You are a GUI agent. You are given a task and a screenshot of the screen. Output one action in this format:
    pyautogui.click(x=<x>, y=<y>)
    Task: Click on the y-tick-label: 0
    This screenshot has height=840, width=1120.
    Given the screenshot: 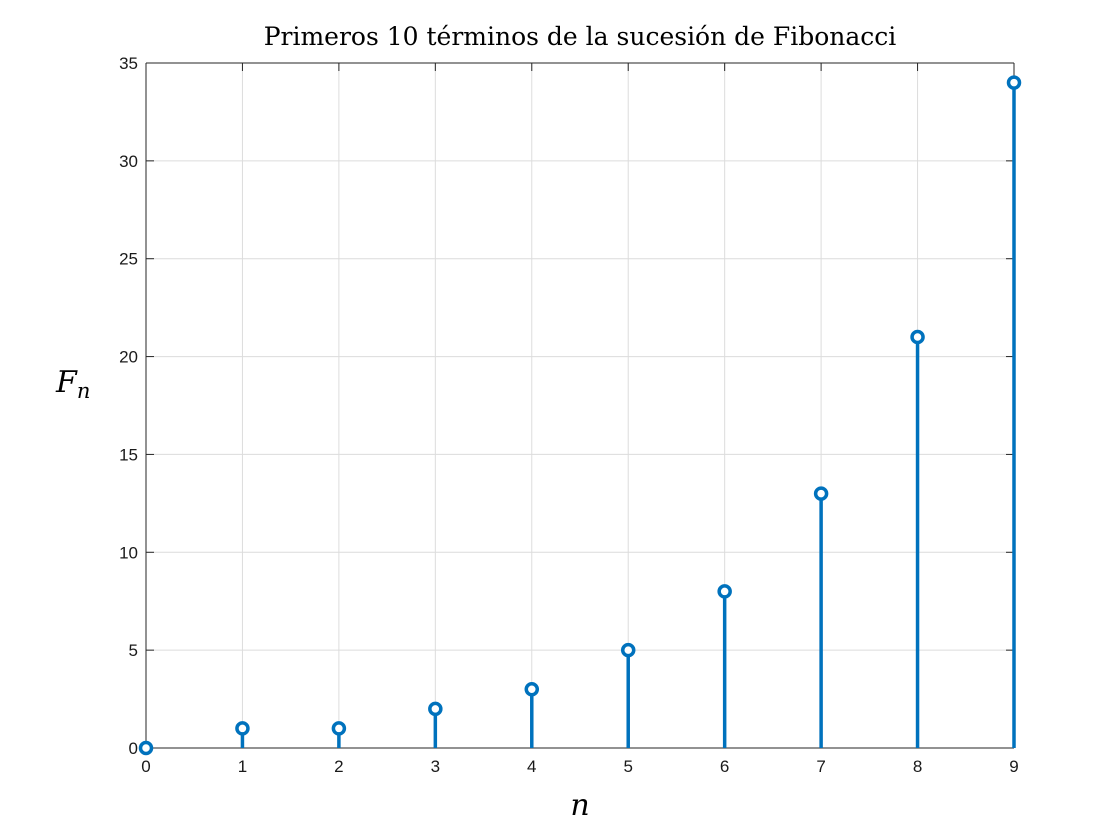 What is the action you would take?
    pyautogui.click(x=133, y=748)
    